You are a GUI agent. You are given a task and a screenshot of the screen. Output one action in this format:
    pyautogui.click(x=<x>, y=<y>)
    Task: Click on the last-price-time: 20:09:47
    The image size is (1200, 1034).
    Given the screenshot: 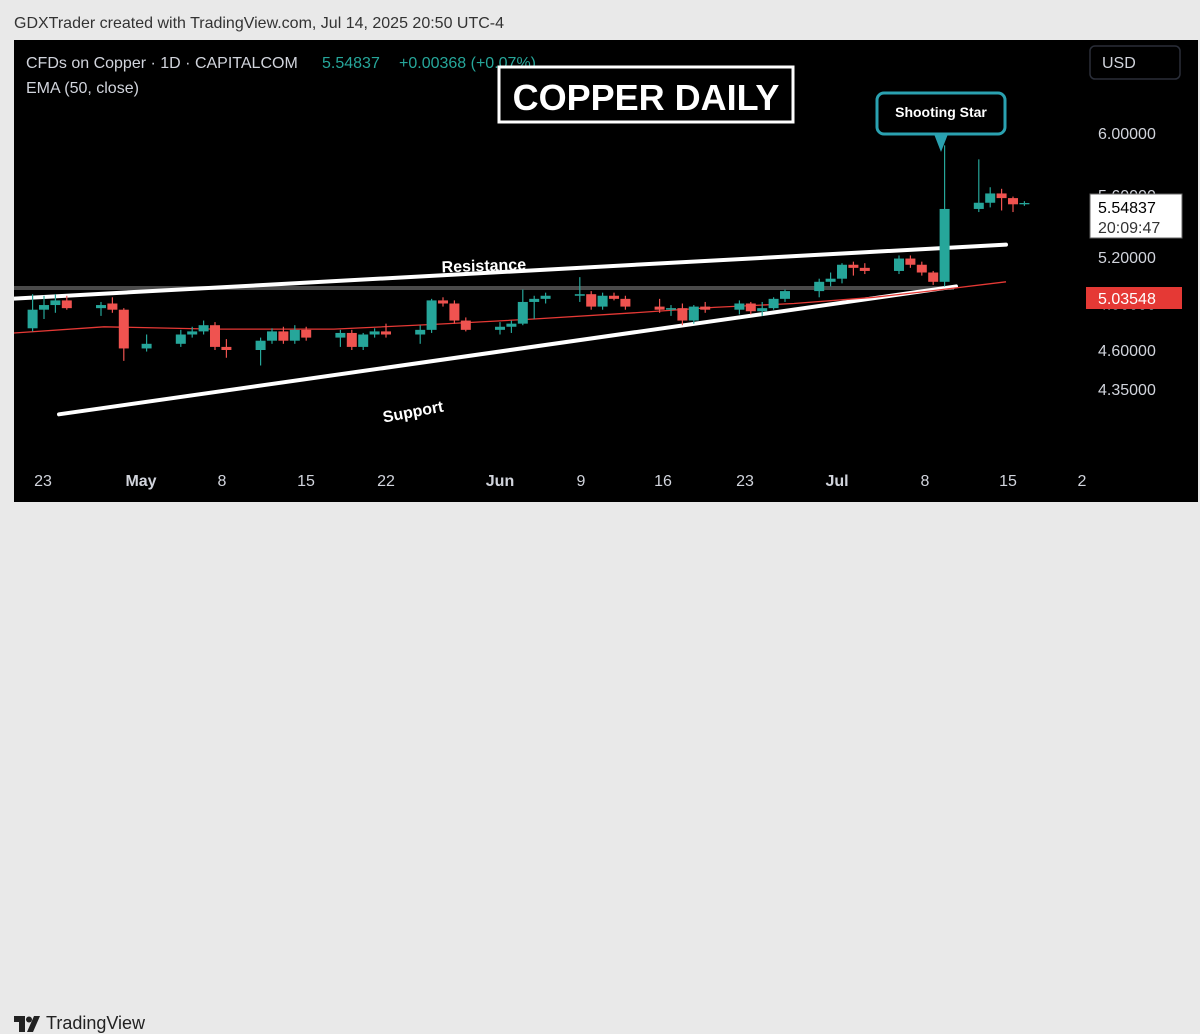 What is the action you would take?
    pyautogui.click(x=1129, y=228)
    